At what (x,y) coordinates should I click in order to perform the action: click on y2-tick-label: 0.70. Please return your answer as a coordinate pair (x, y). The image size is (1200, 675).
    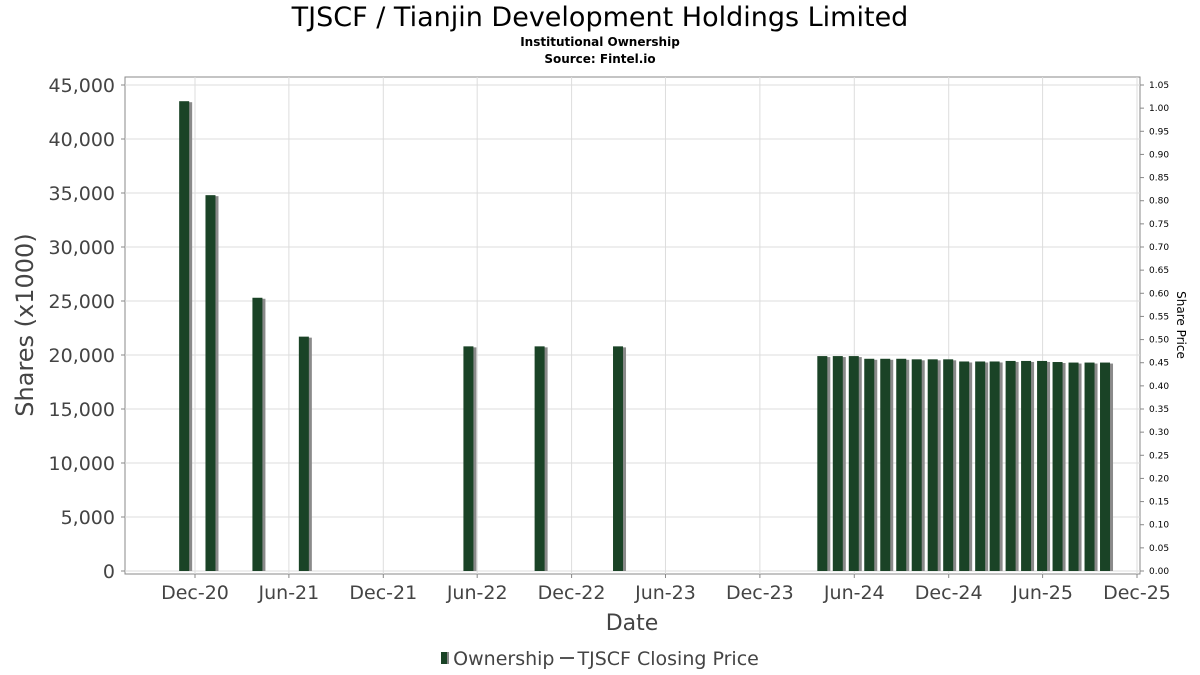
    Looking at the image, I should click on (1159, 248).